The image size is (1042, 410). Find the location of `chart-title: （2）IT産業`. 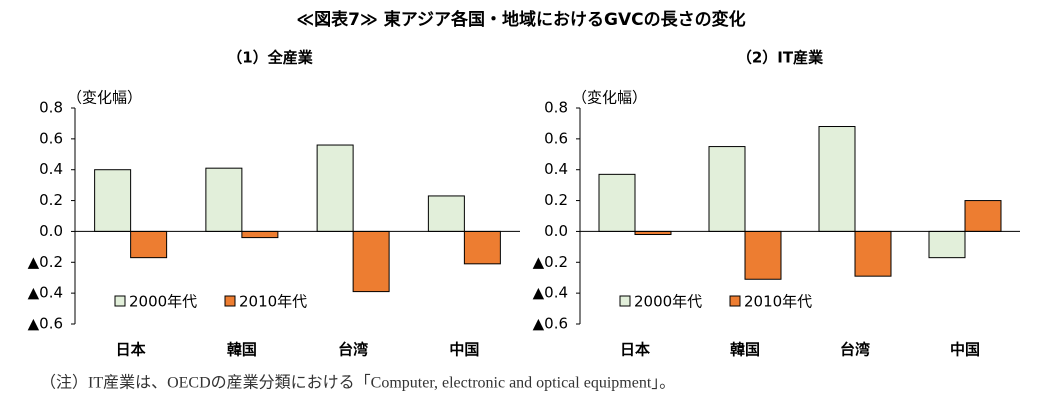

chart-title: （2）IT産業 is located at coordinates (780, 58).